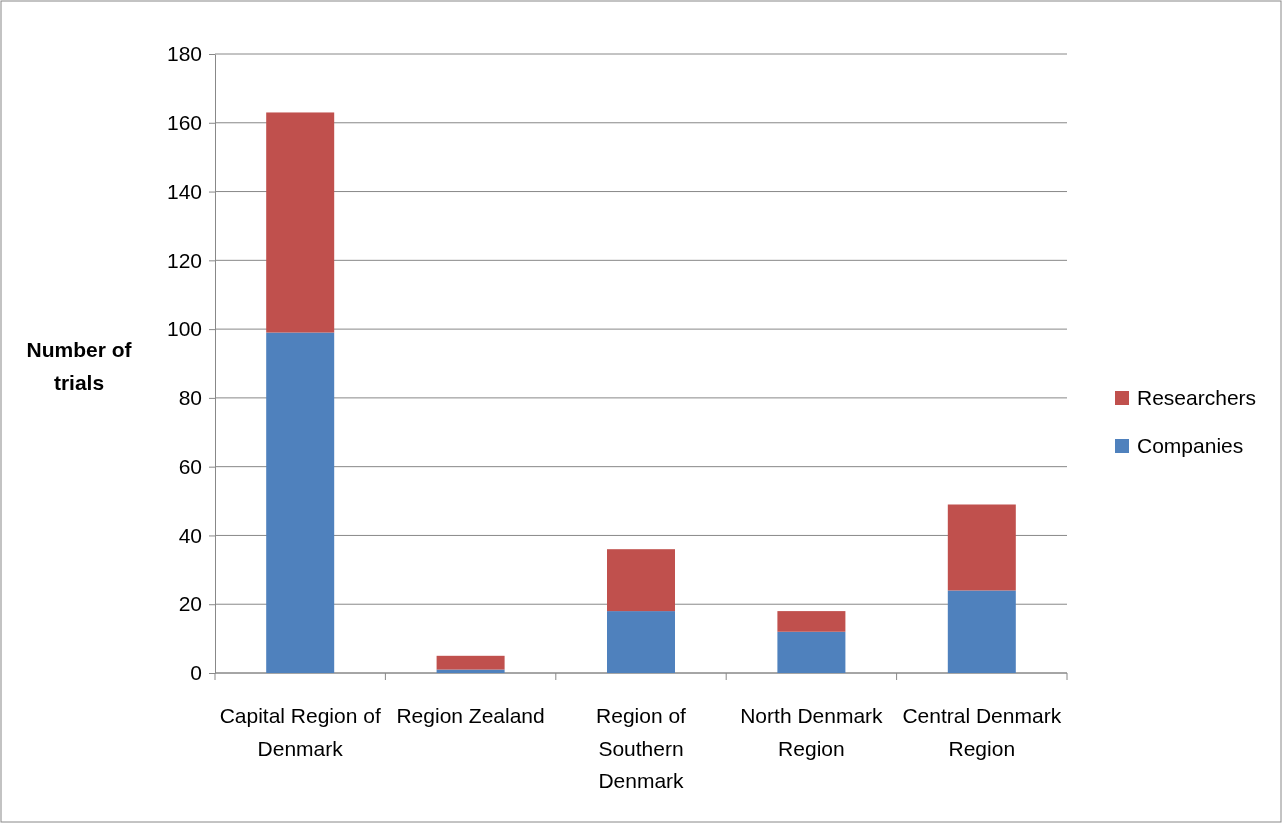 Image resolution: width=1283 pixels, height=824 pixels. I want to click on legend-label: Companies, so click(1190, 445).